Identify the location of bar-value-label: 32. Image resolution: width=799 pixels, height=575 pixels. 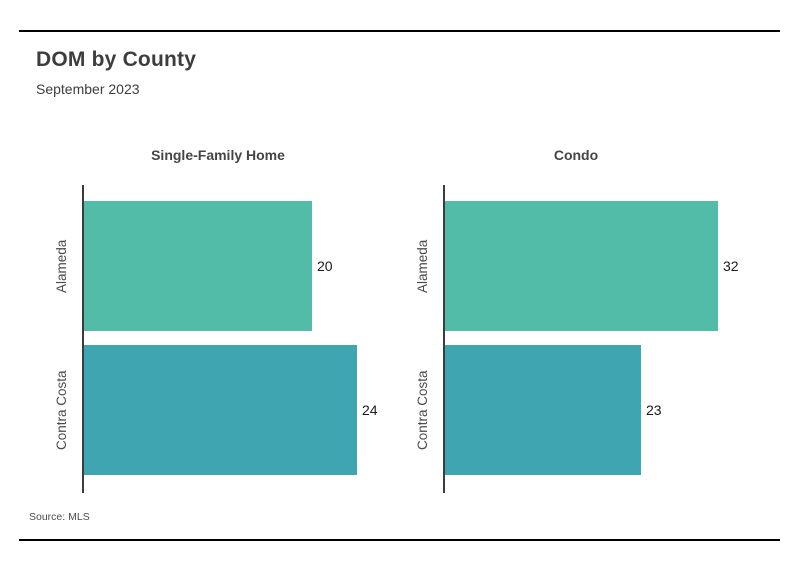
(731, 266).